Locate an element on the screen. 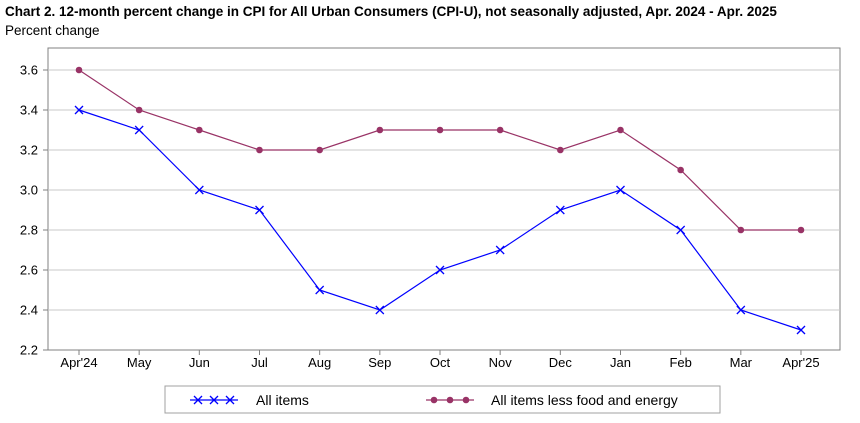  x-tick-label: Dec is located at coordinates (561, 362).